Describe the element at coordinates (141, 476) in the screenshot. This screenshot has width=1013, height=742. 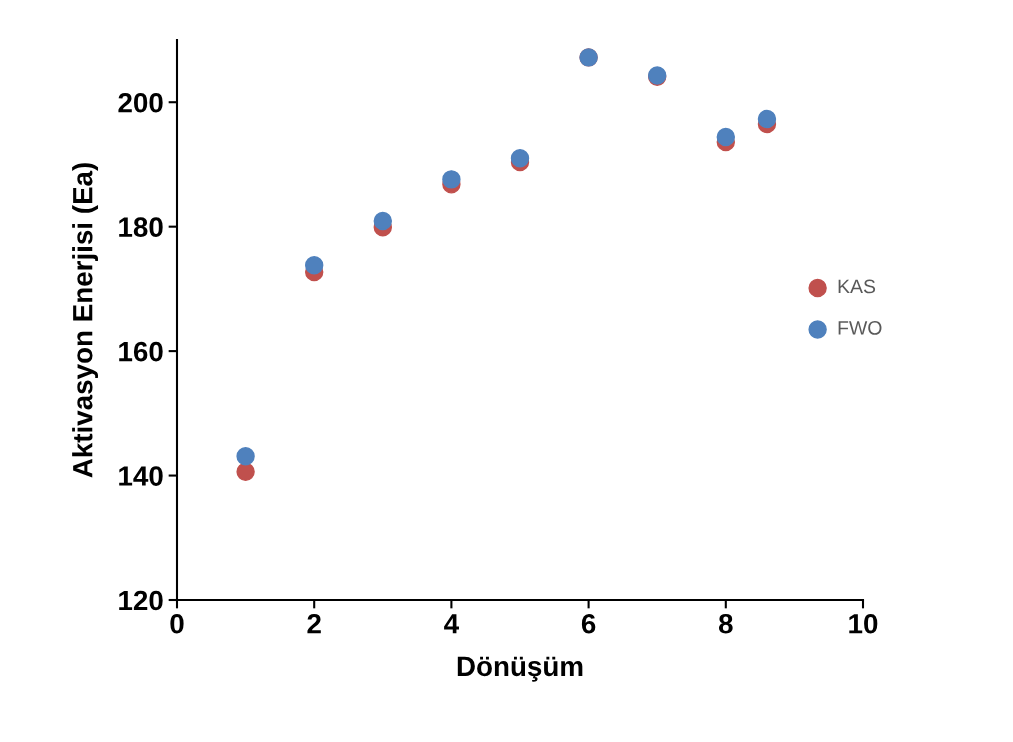
I see `y-tick-label: 140` at that location.